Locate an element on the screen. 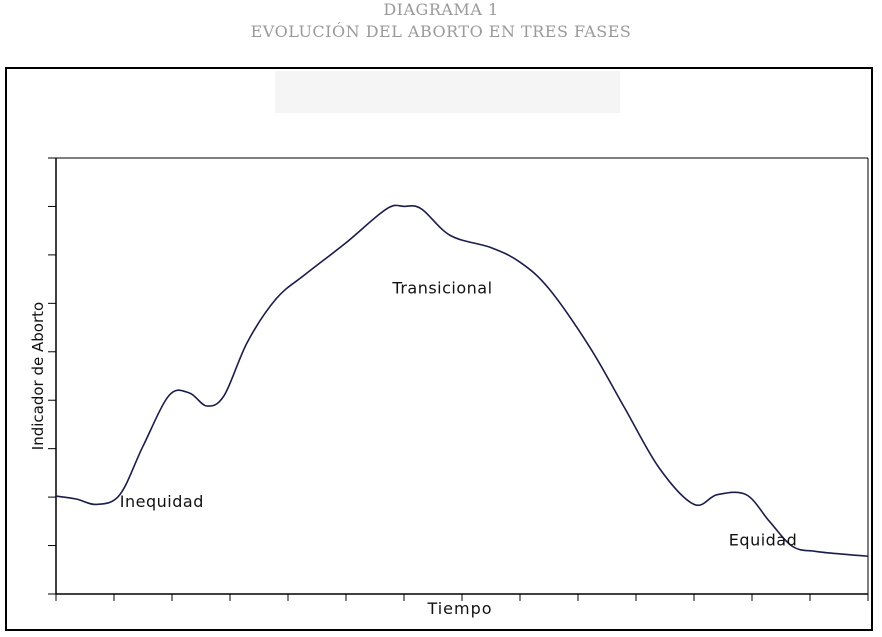  annotation-inequidad: Inequidad is located at coordinates (162, 501).